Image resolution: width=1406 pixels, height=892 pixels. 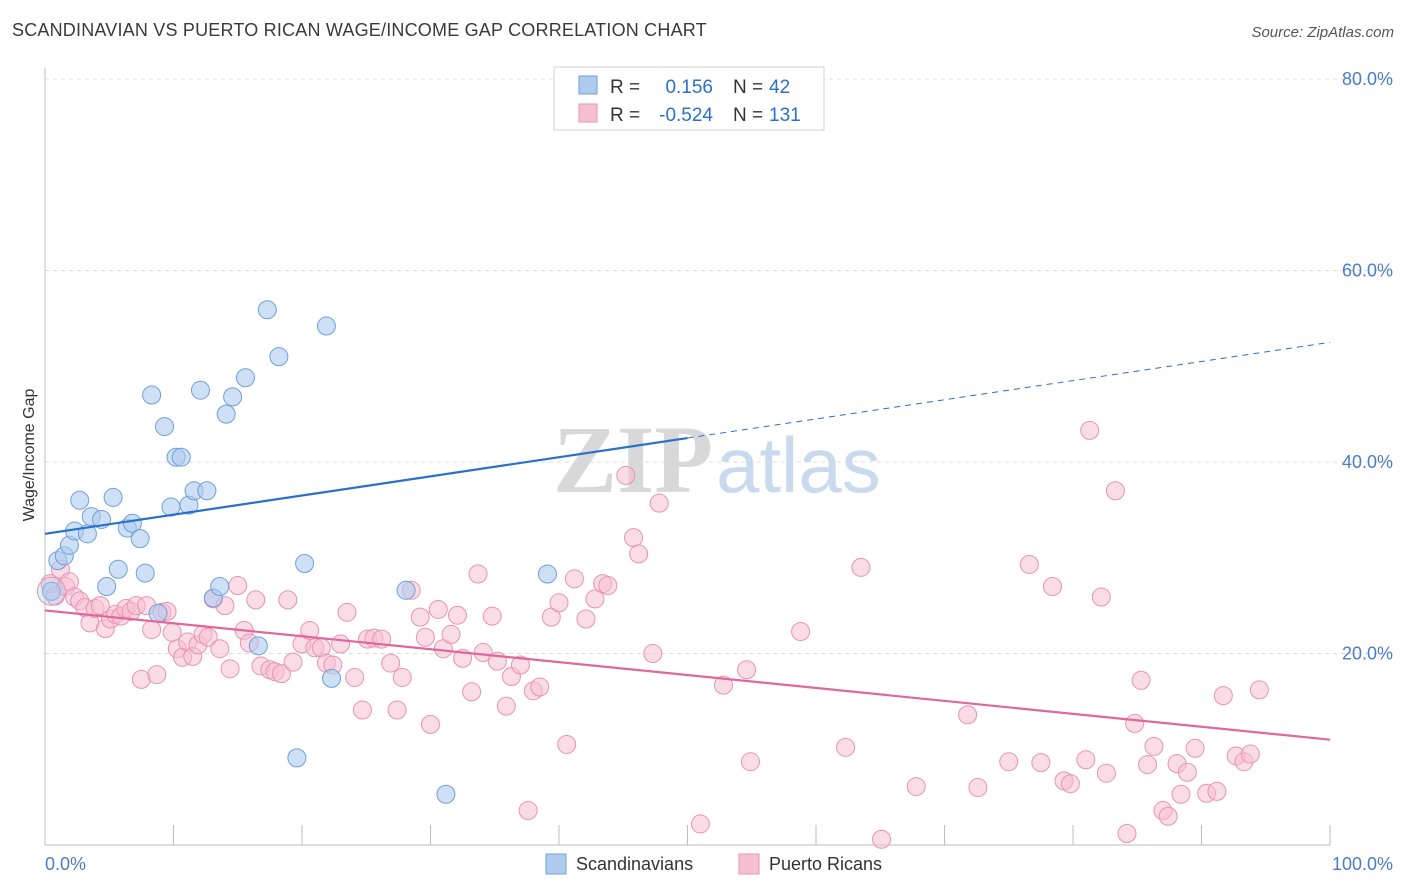 I want to click on cluster-point, so click(x=51, y=591).